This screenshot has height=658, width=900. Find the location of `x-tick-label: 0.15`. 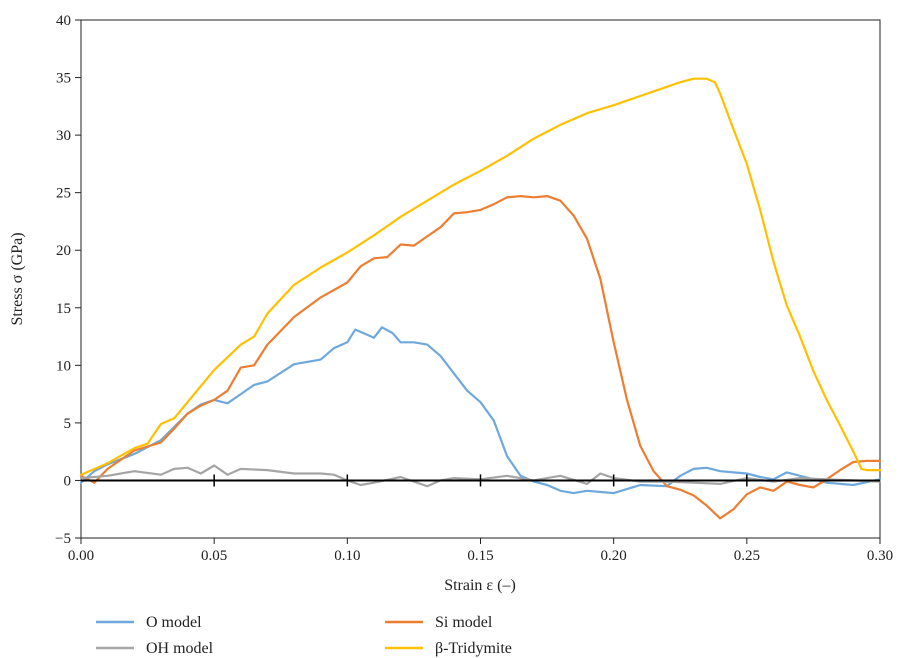

x-tick-label: 0.15 is located at coordinates (480, 556).